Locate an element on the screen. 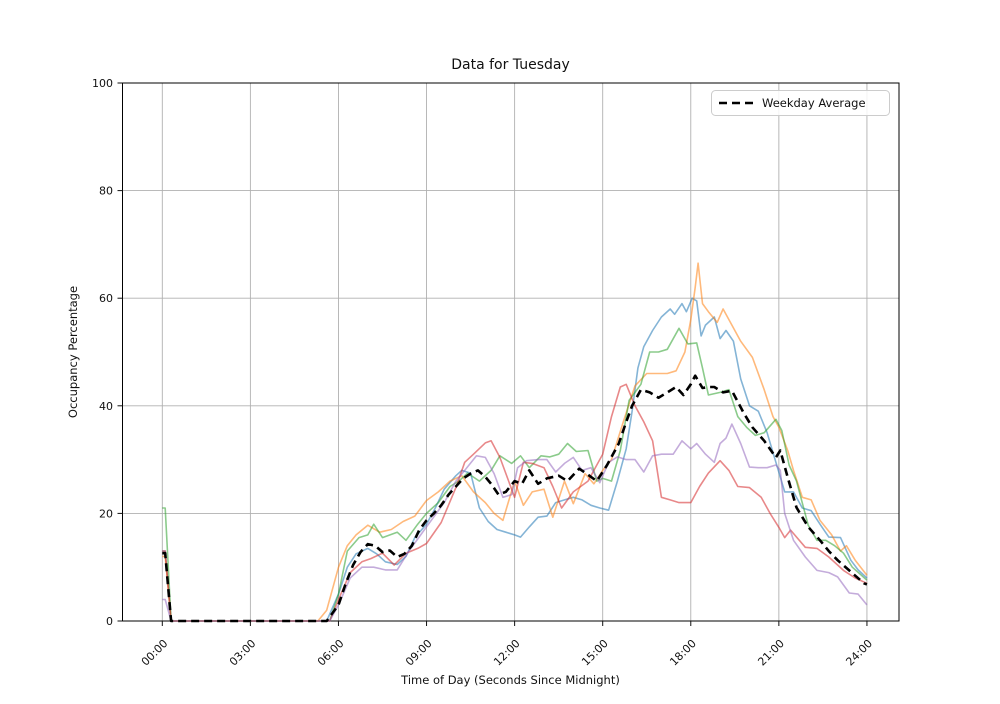 The image size is (1000, 704). y-tick-label: 20 is located at coordinates (106, 513).